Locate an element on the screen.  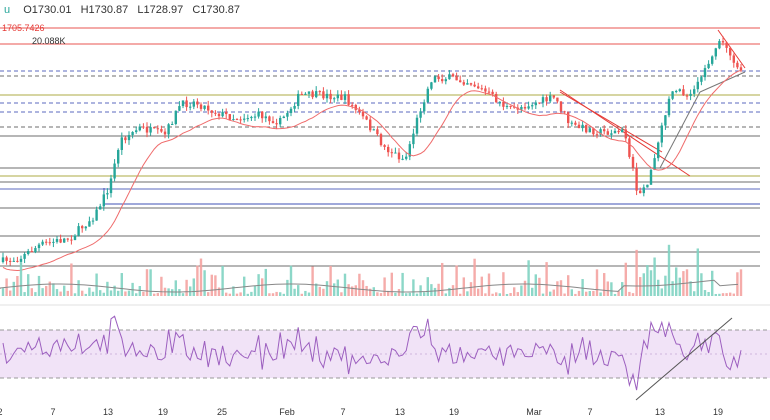
trend-line is located at coordinates (611, 122).